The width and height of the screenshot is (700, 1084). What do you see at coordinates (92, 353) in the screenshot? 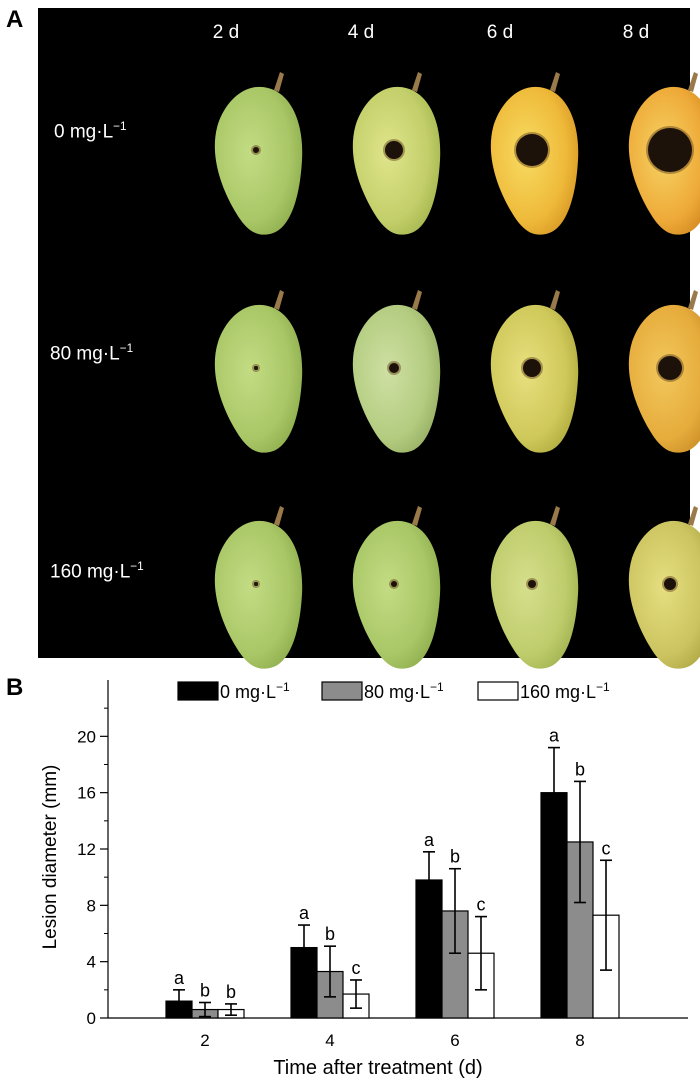
I see `row-label-80mg: 80 mg·L−1` at bounding box center [92, 353].